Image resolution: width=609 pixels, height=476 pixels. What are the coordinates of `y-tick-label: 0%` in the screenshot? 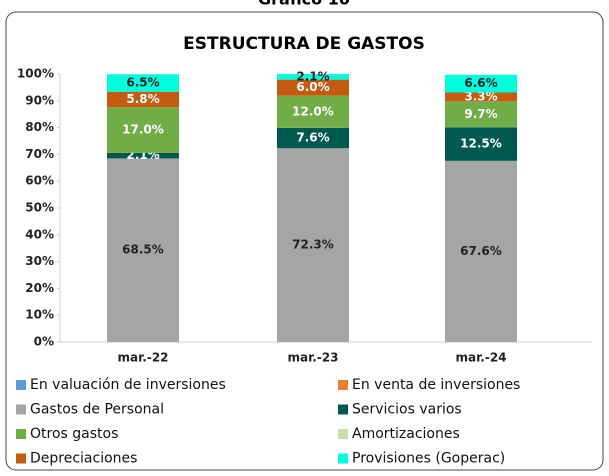 It's located at (44, 342).